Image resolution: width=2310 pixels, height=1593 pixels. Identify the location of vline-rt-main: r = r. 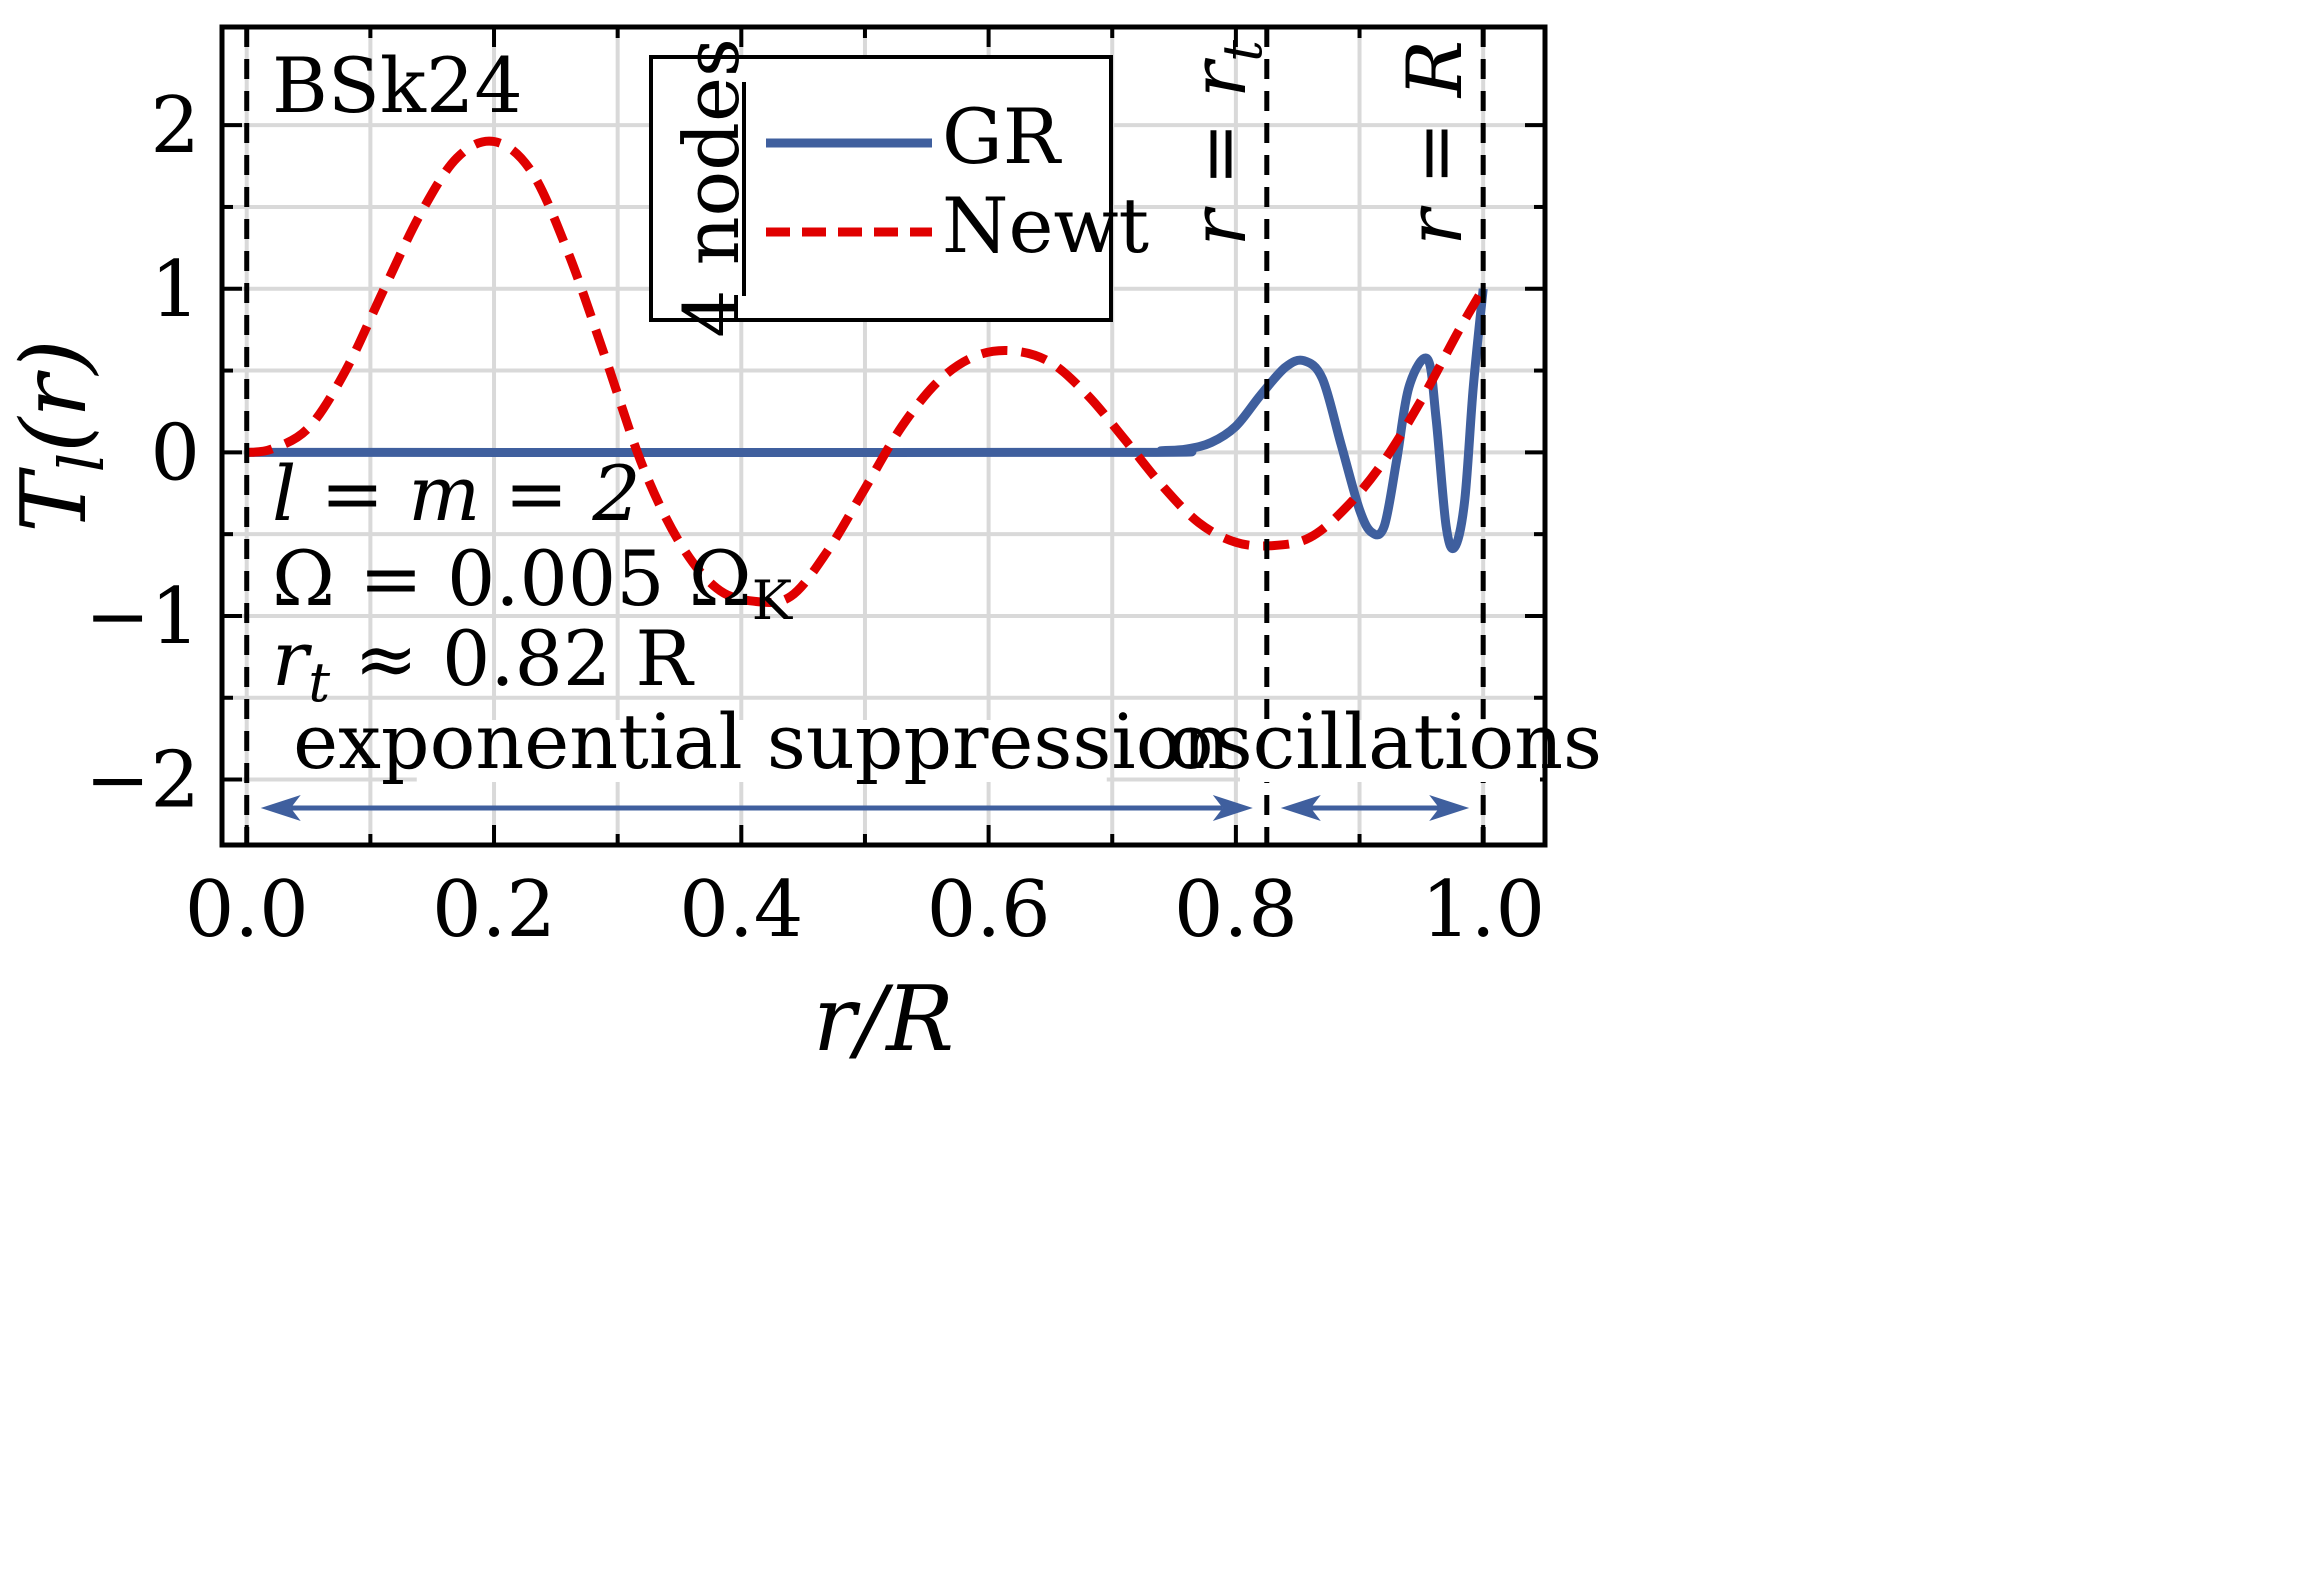
(1218, 151).